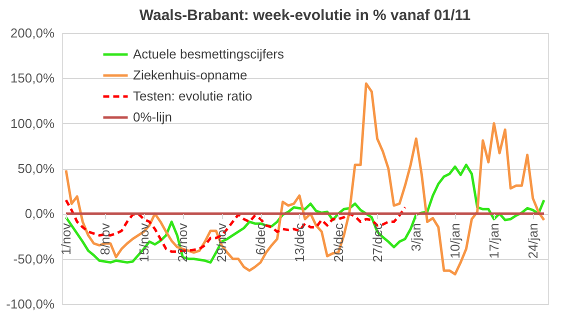 This screenshot has width=584, height=332. Describe the element at coordinates (416, 237) in the screenshot. I see `x-tick-label: 3/jan` at that location.